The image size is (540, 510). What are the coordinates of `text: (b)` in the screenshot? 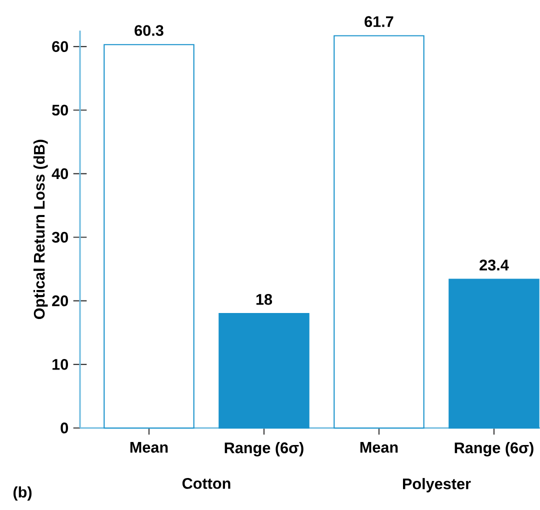 It's located at (22, 493).